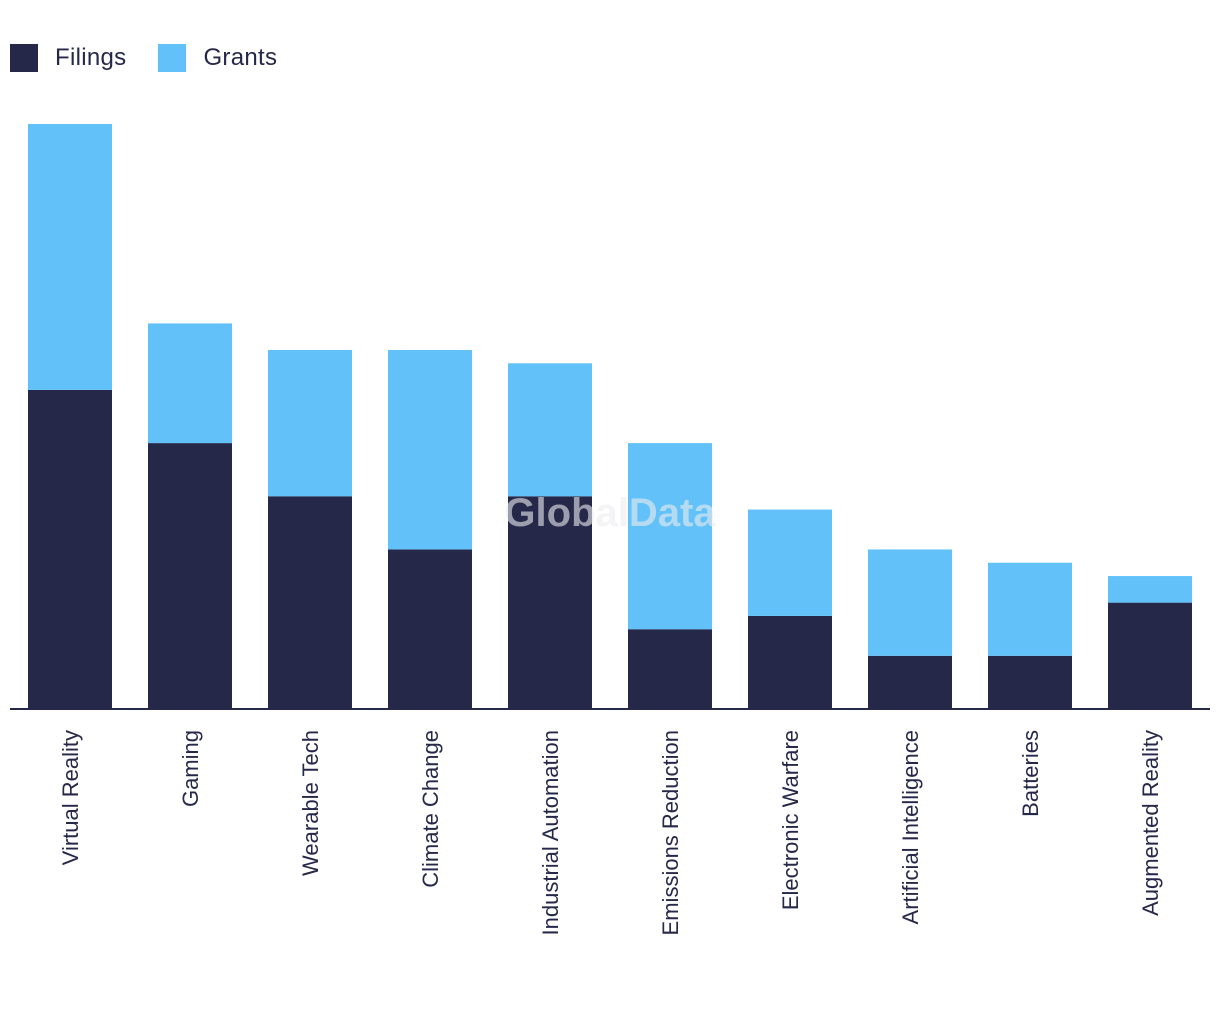  I want to click on category-label-industrial-automation: Industrial Automation, so click(550, 832).